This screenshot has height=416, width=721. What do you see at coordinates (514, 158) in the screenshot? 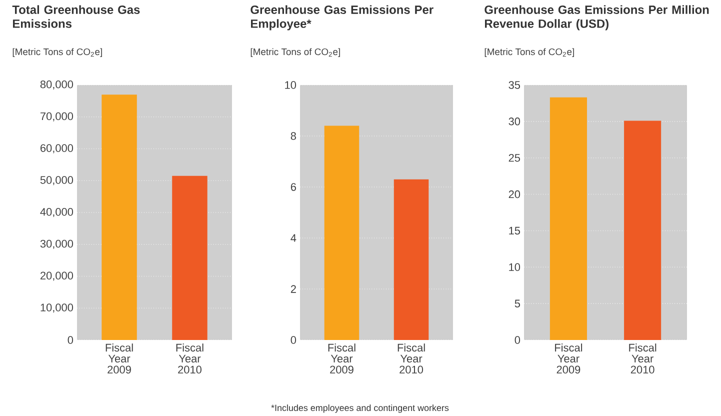
I see `y-tick-label: 25` at bounding box center [514, 158].